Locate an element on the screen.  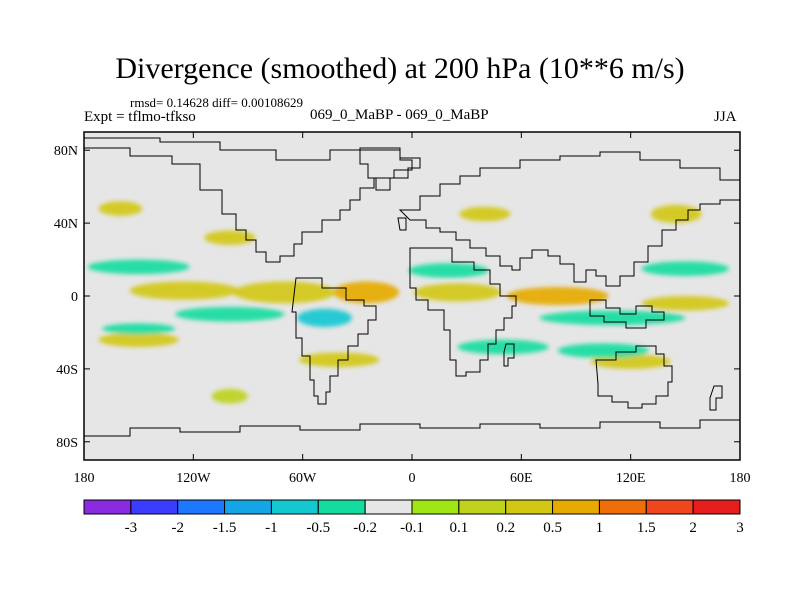
coastline-madagascar is located at coordinates (509, 355).